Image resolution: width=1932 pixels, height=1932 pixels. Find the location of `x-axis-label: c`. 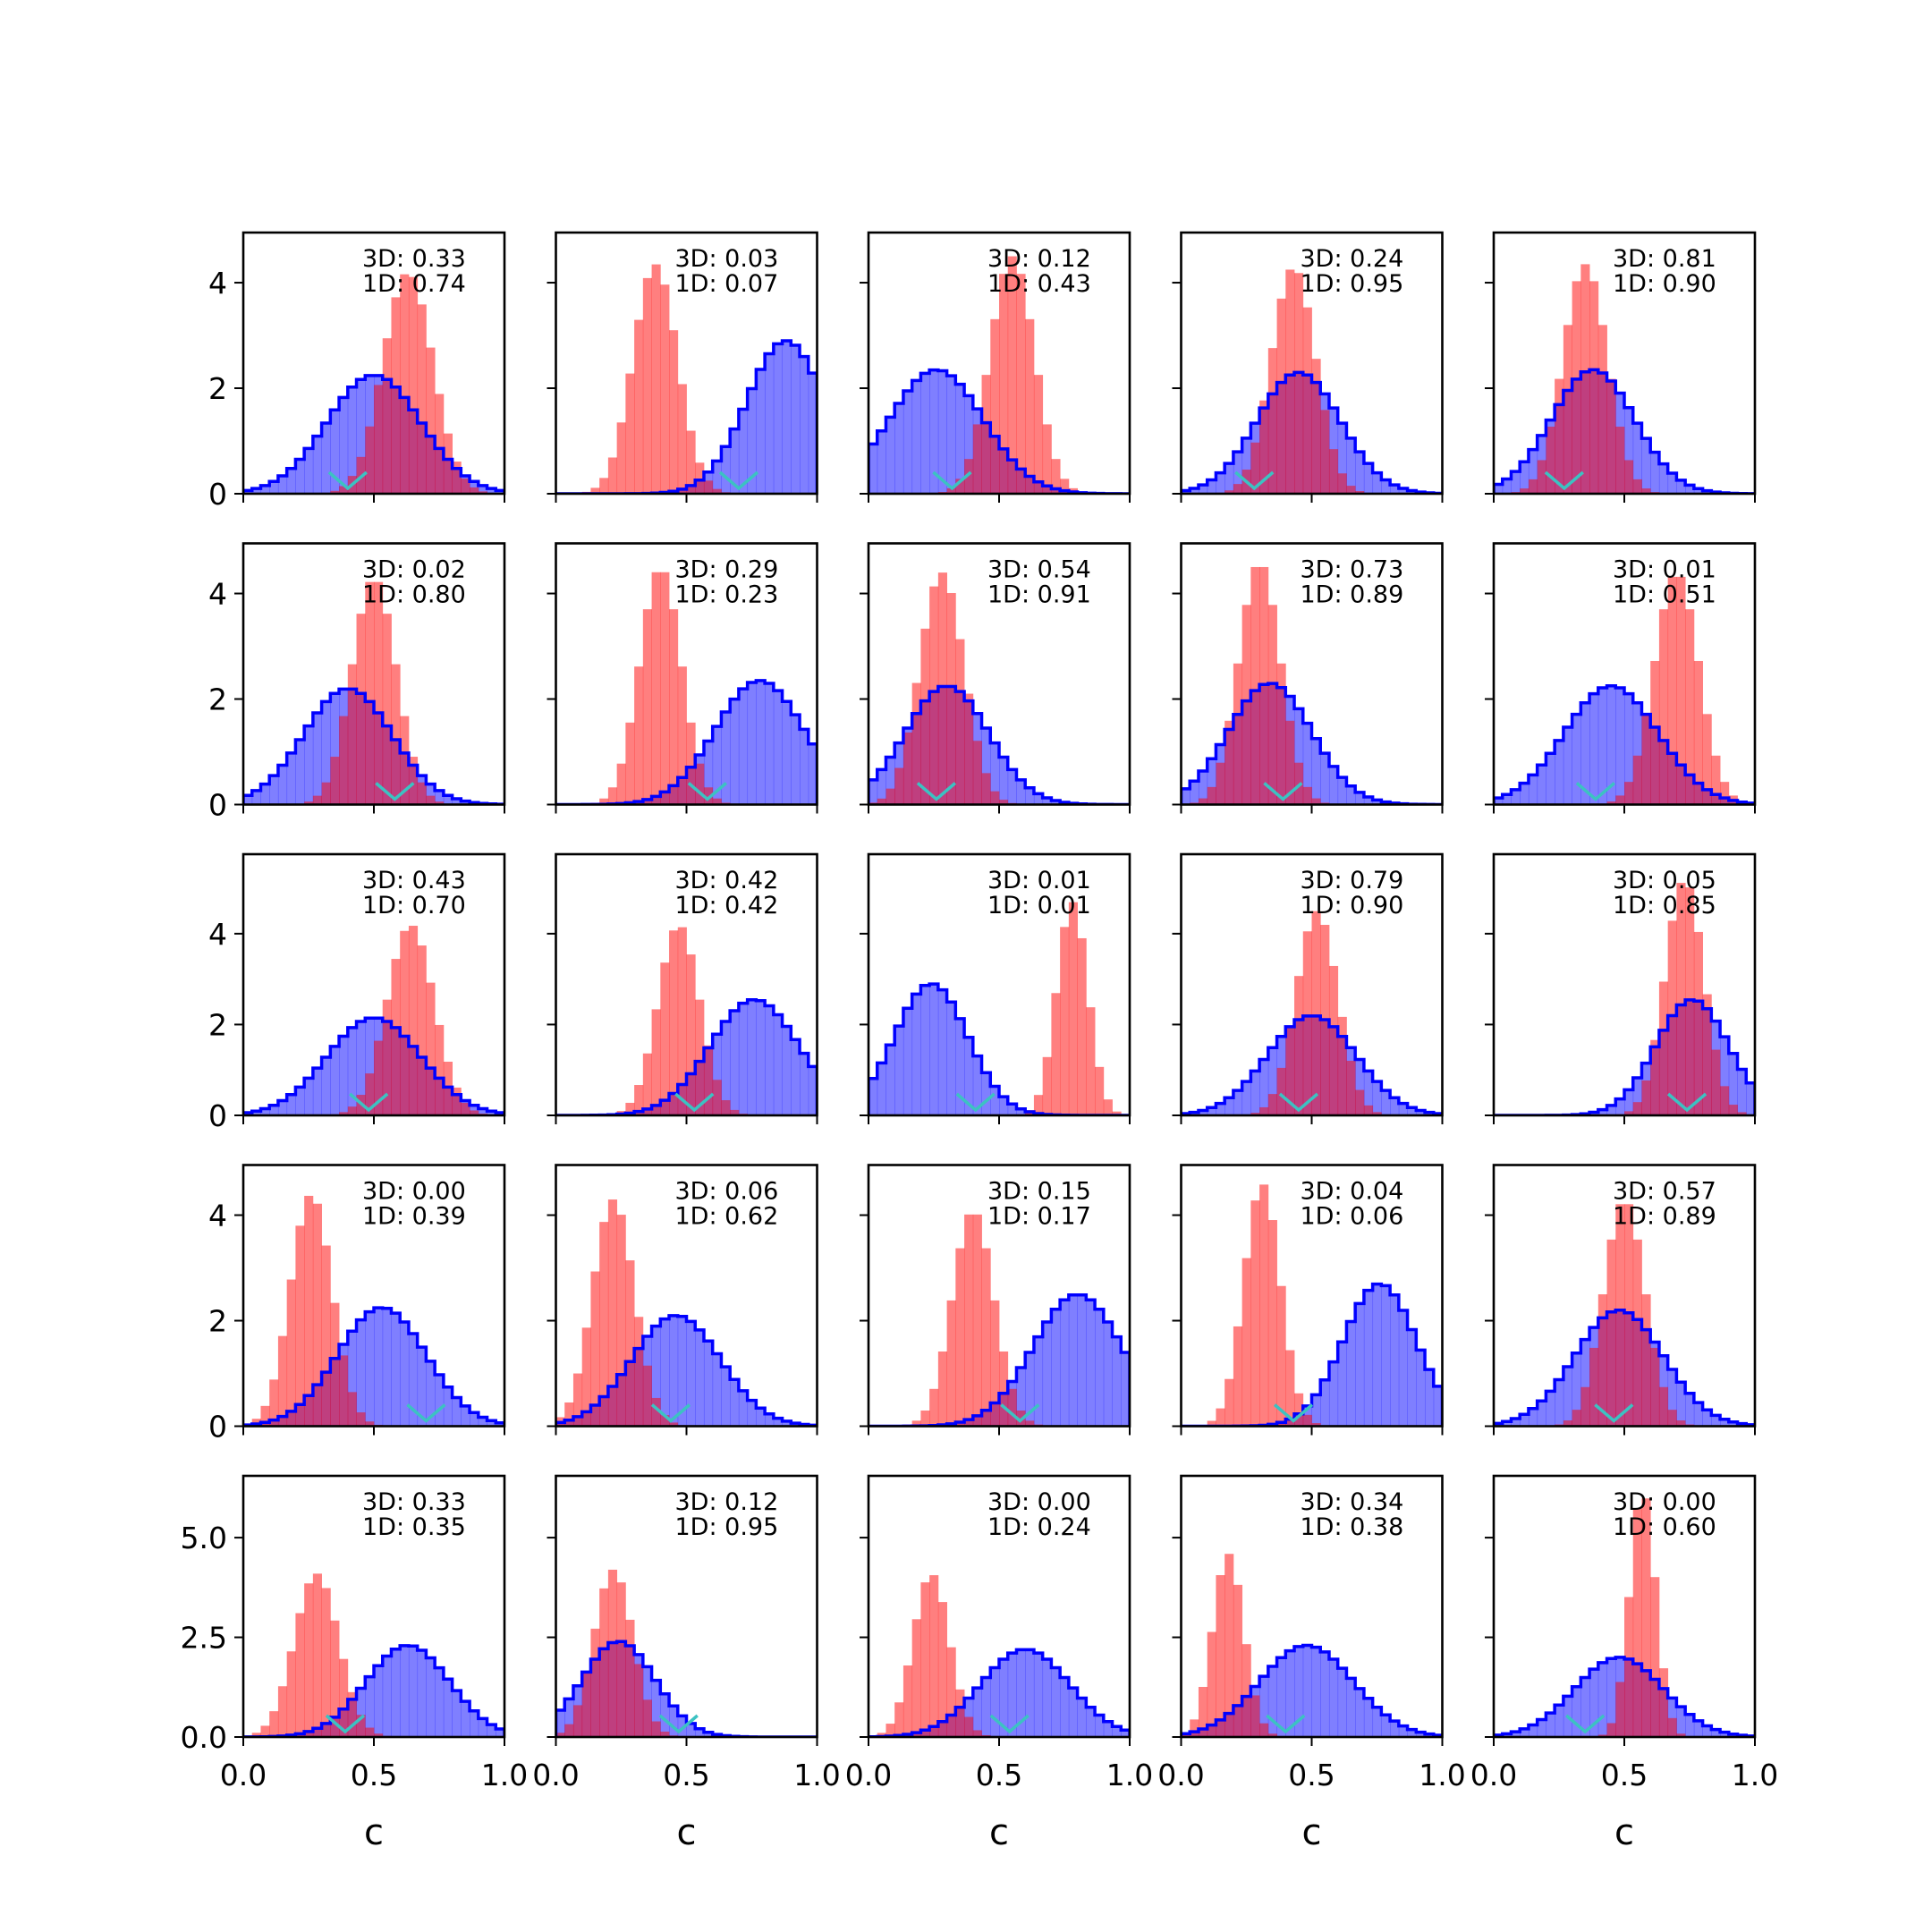

x-axis-label: c is located at coordinates (1624, 1832).